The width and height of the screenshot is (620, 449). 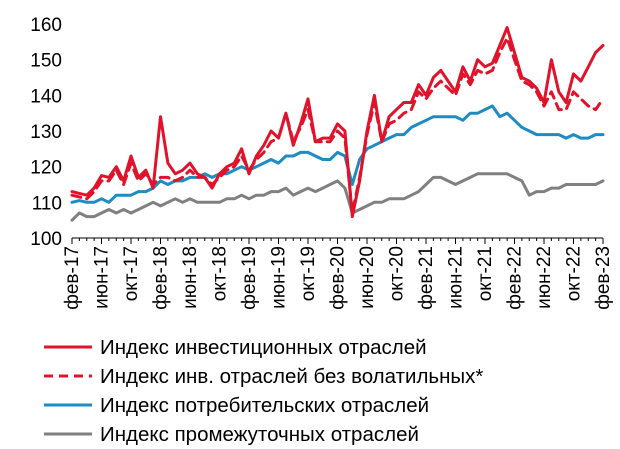 What do you see at coordinates (249, 278) in the screenshot?
I see `x-tick-label: фев-19` at bounding box center [249, 278].